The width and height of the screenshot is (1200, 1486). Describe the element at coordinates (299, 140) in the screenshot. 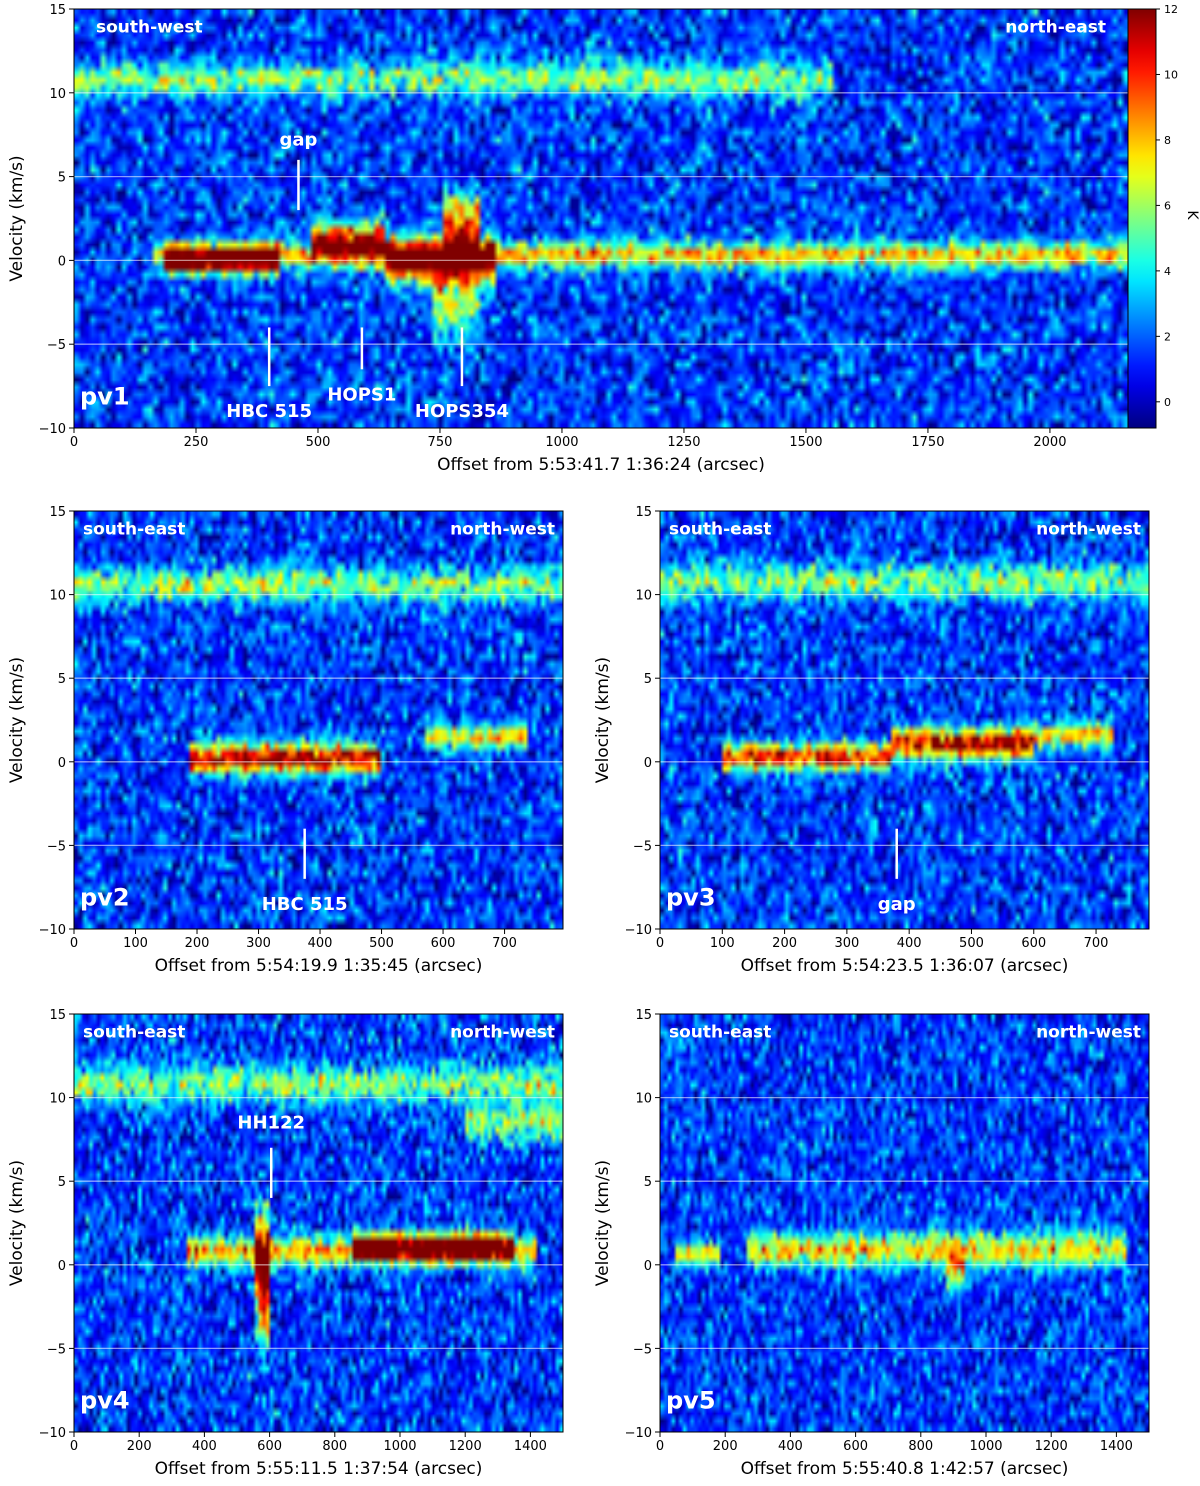

I see `source-marker-label: gap` at that location.